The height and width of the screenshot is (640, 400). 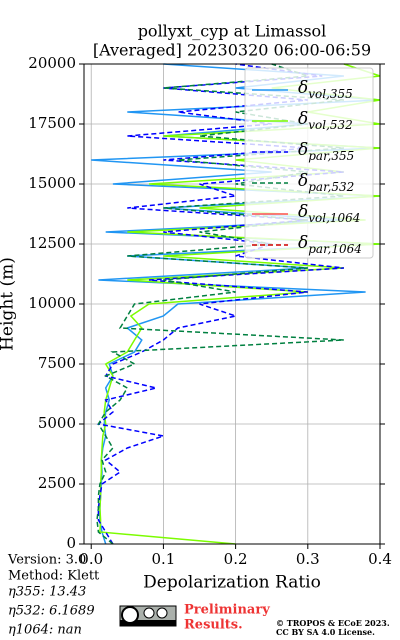 What do you see at coordinates (326, 182) in the screenshot?
I see `legend-label: δpar,532` at bounding box center [326, 182].